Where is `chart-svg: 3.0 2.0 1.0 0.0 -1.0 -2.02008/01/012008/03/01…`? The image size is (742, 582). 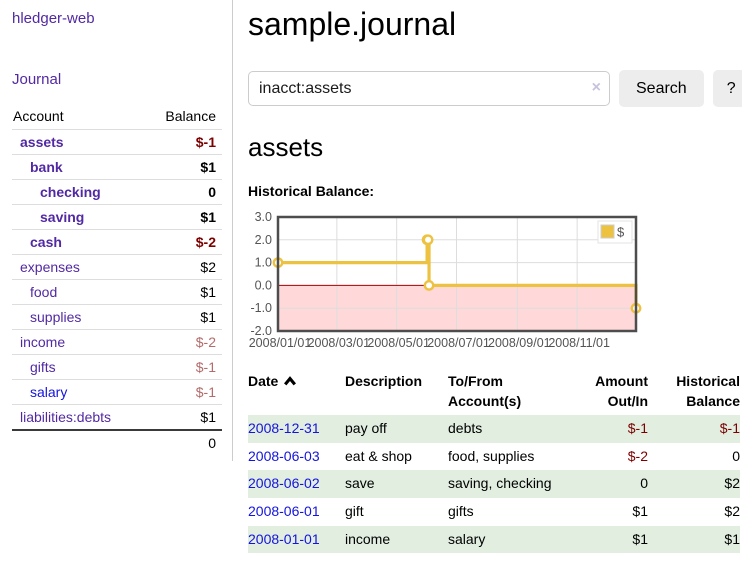
chart-svg: 3.0 2.0 1.0 0.0 -1.0 -2.02008/01/012008/03/01… is located at coordinates (445, 280).